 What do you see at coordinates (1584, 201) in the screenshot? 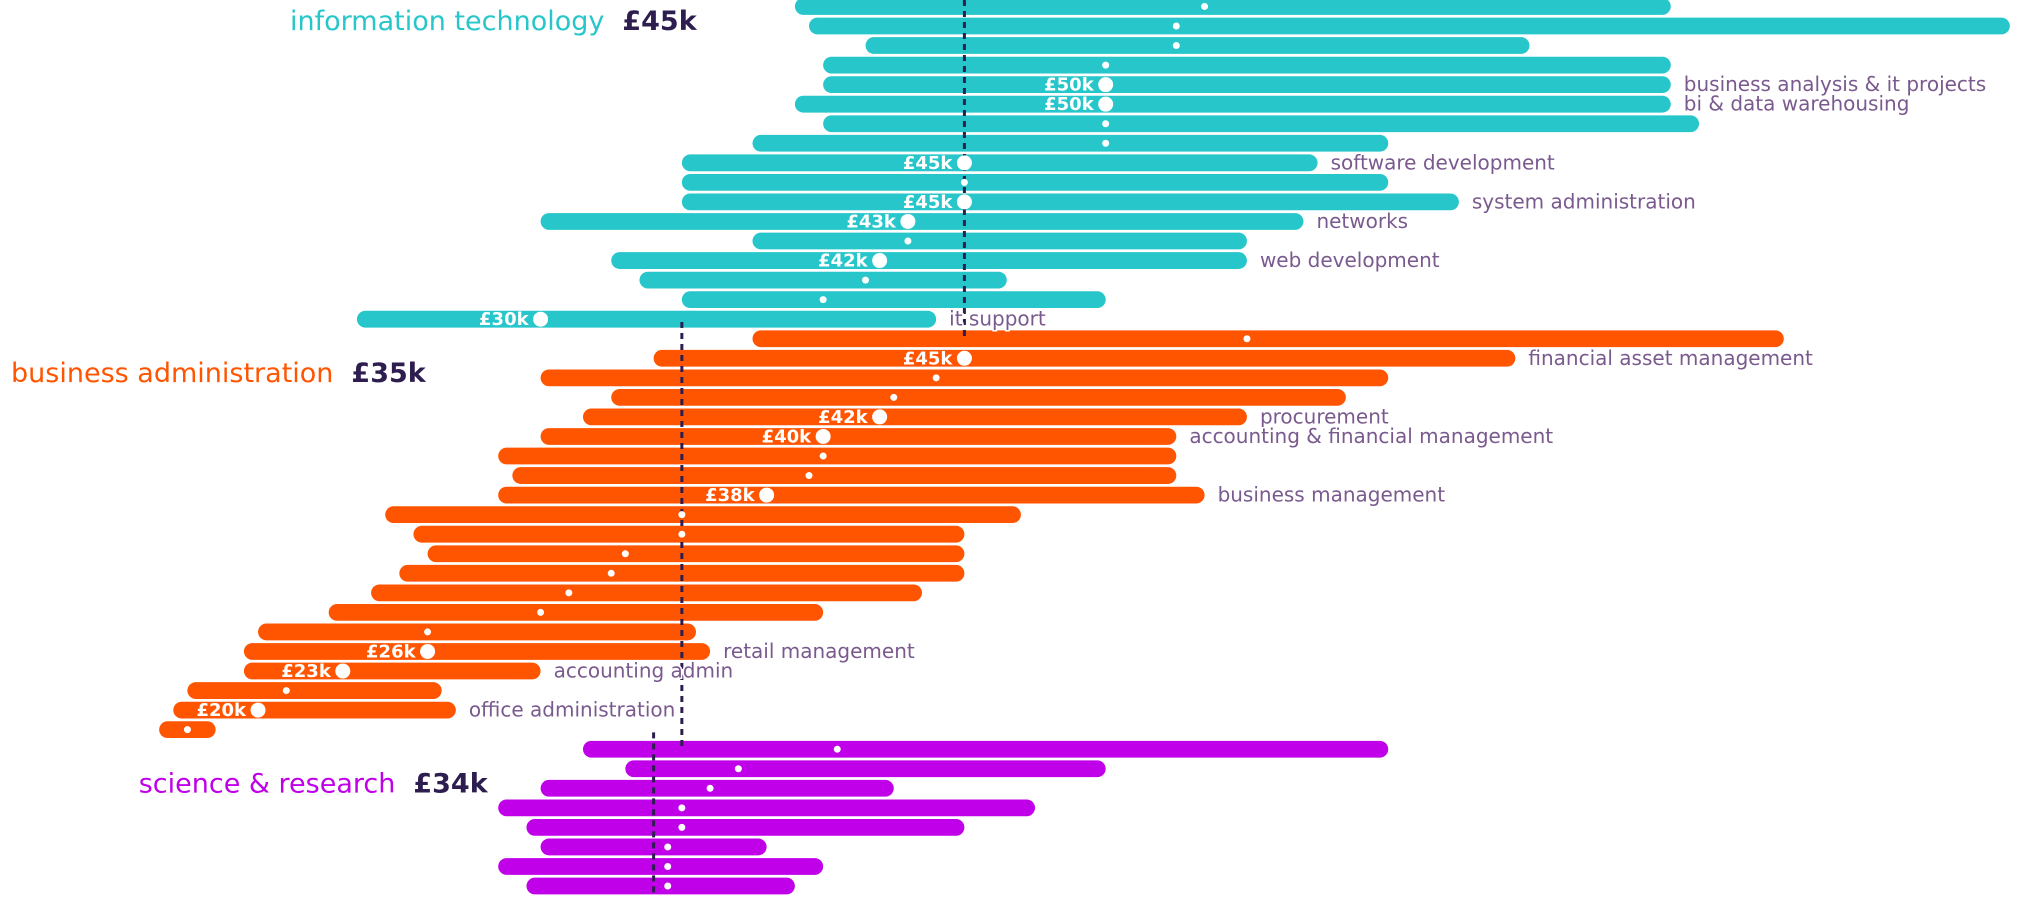
I see `category-label: system administration` at bounding box center [1584, 201].